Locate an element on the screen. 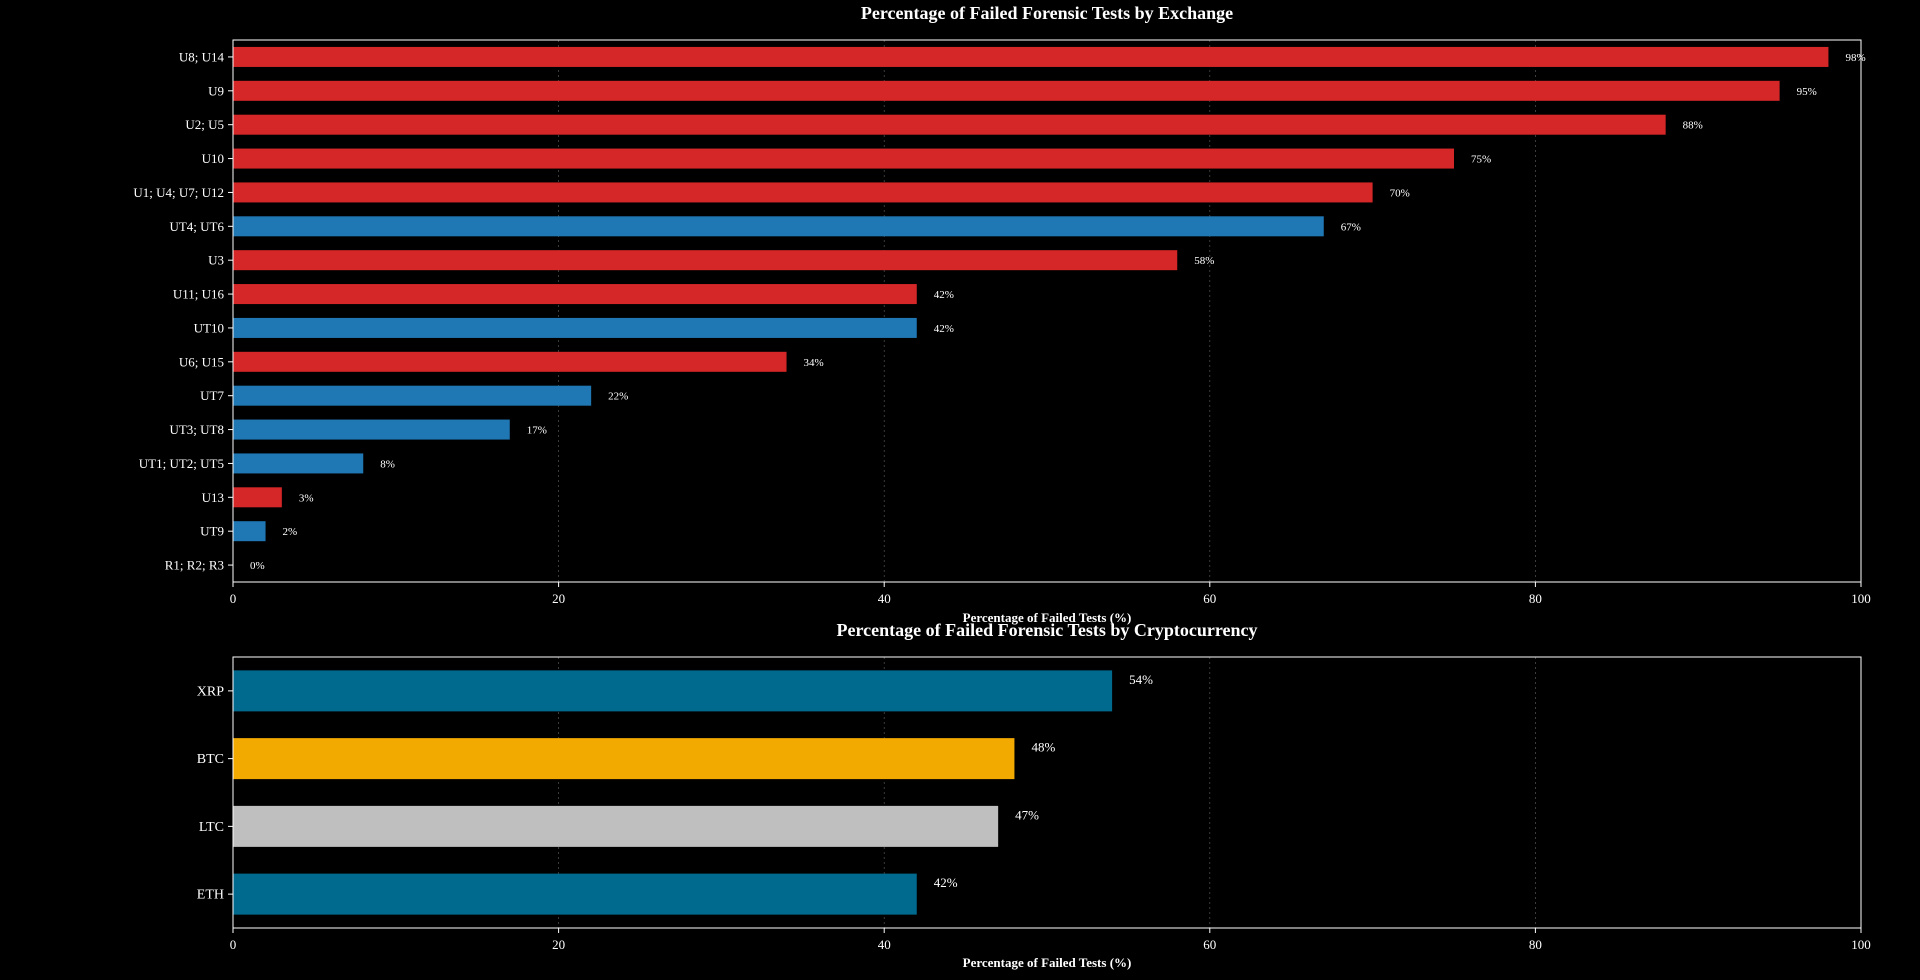  exchange-category-label: UT1; UT2; UT5 is located at coordinates (181, 463).